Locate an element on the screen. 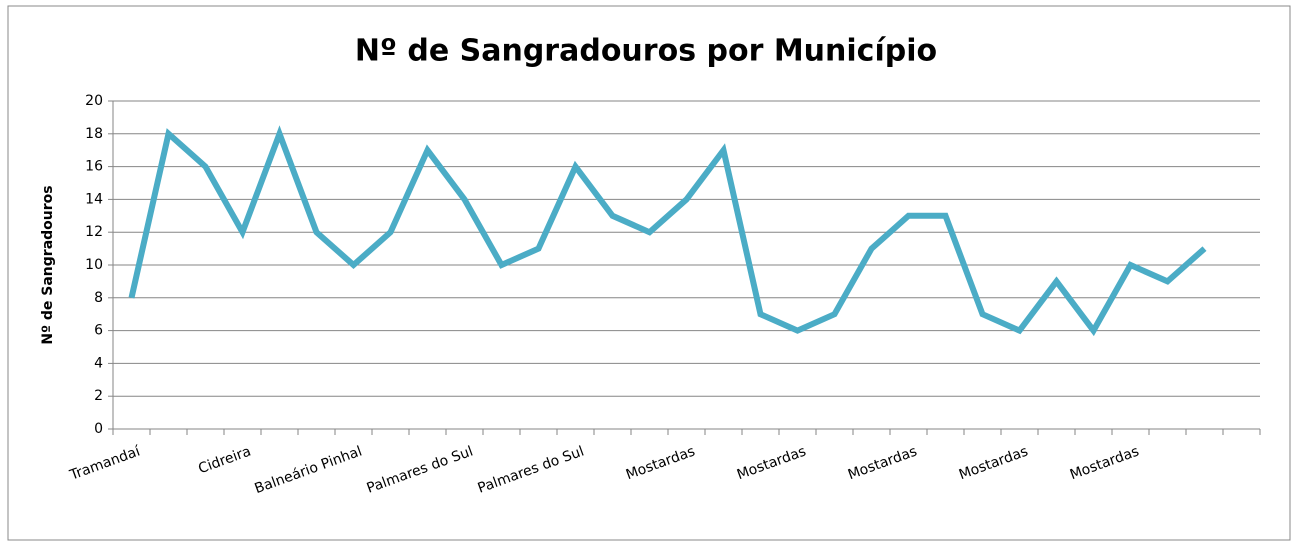  y-tick-label: 20 is located at coordinates (94, 101).